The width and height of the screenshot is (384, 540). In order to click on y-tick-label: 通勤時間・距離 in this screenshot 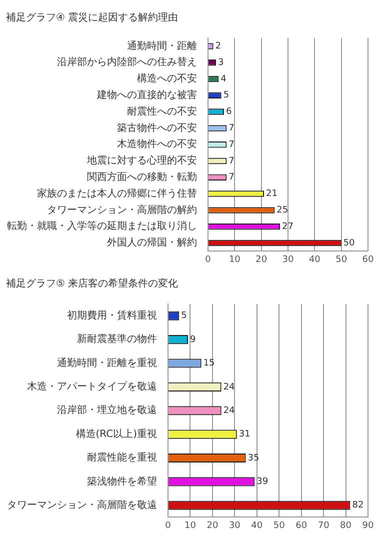, I will do `click(162, 46)`.